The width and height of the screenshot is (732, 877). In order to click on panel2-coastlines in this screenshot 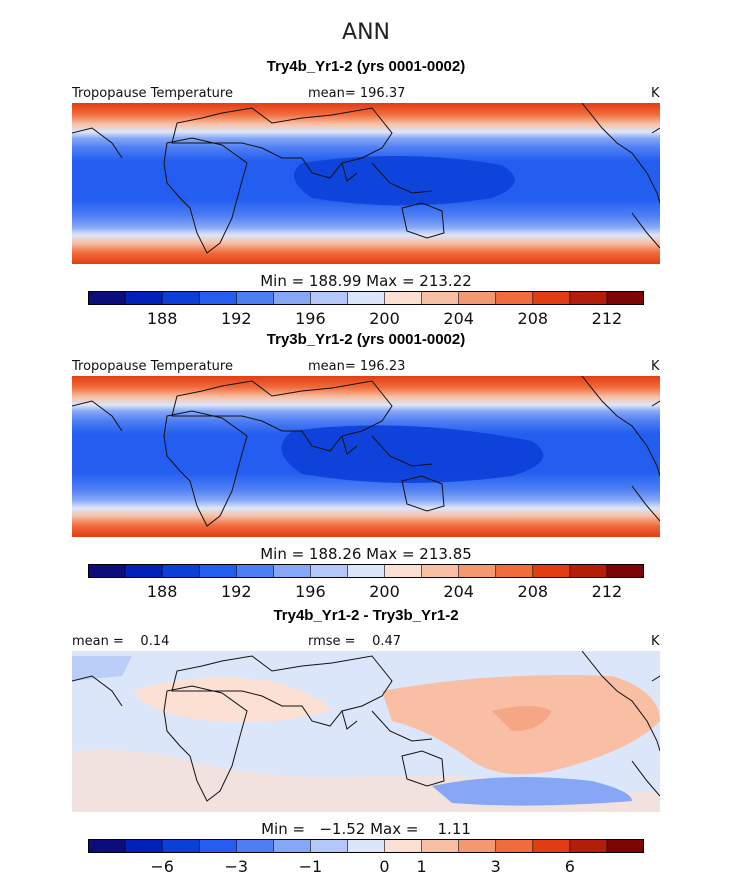, I will do `click(366, 451)`.